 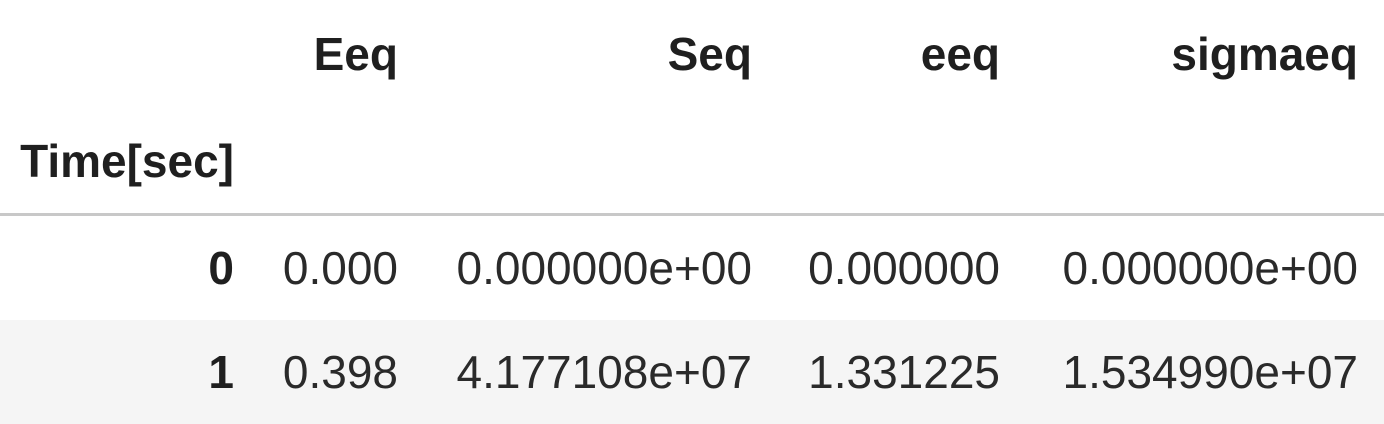 What do you see at coordinates (902, 54) in the screenshot?
I see `column-header-eeq-lower: eeq` at bounding box center [902, 54].